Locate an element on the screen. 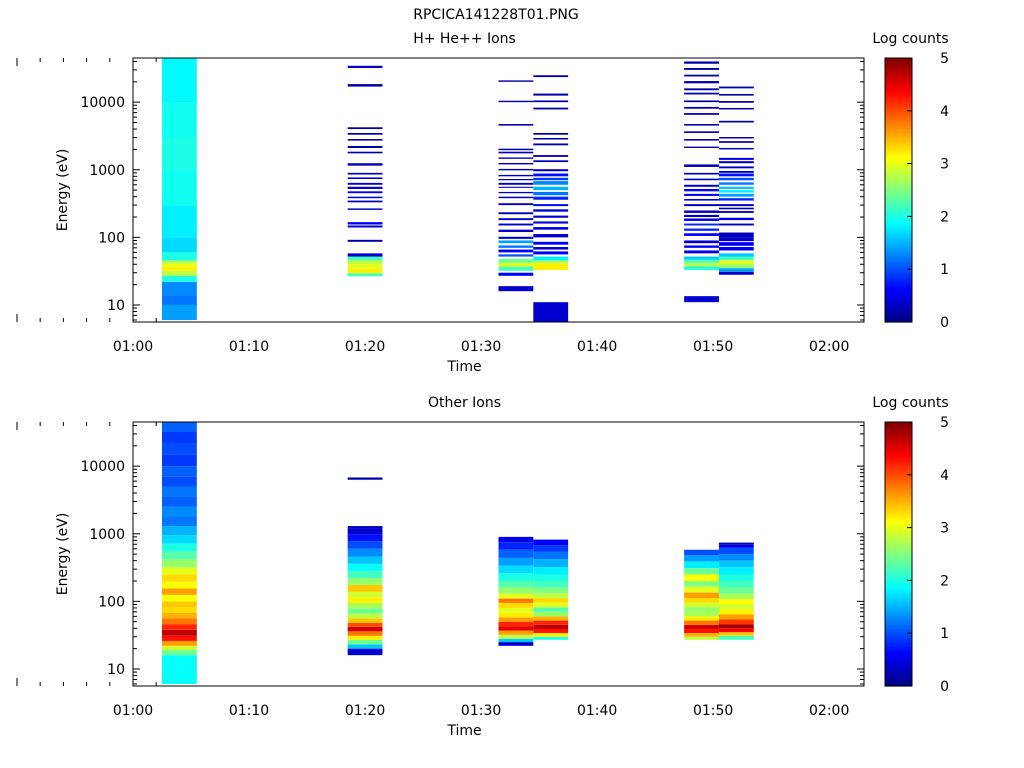 Image resolution: width=1024 pixels, height=768 pixels. x-tick-label: 01:30 is located at coordinates (481, 711).